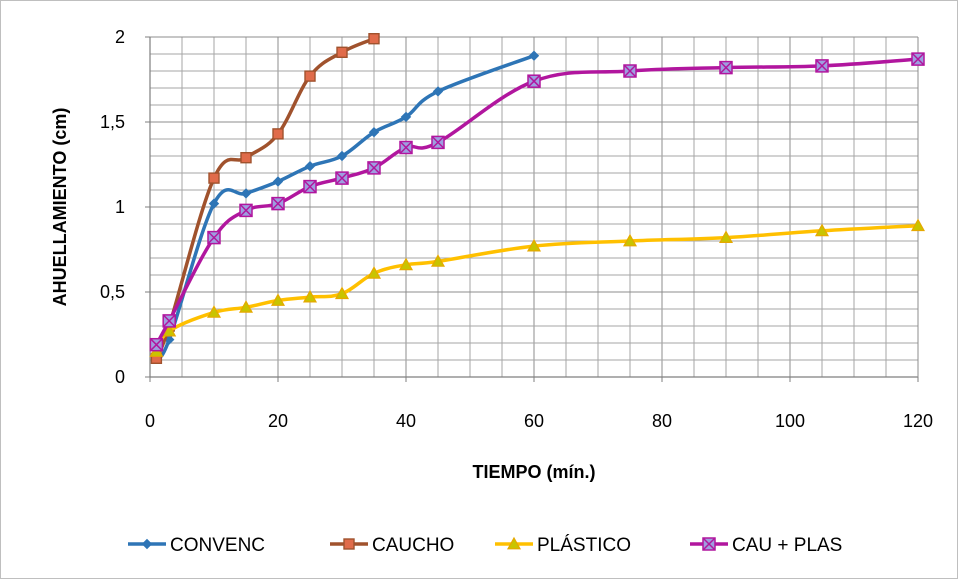 This screenshot has width=958, height=579. Describe the element at coordinates (217, 545) in the screenshot. I see `legend-label: CONVENC` at that location.